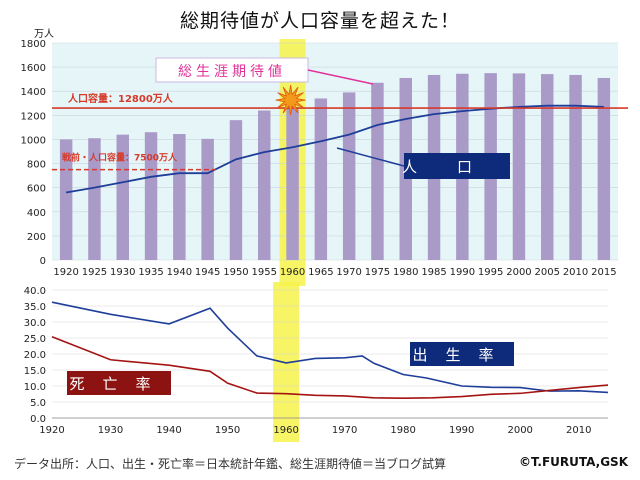  What do you see at coordinates (573, 462) in the screenshot?
I see `copyright: ©T.FURUTA,GSK` at bounding box center [573, 462].